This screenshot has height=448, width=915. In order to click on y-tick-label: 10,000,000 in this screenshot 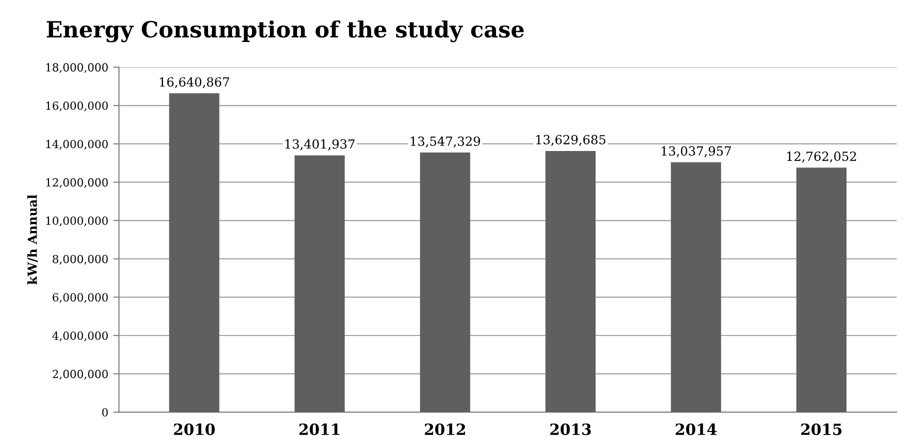, I will do `click(77, 221)`.